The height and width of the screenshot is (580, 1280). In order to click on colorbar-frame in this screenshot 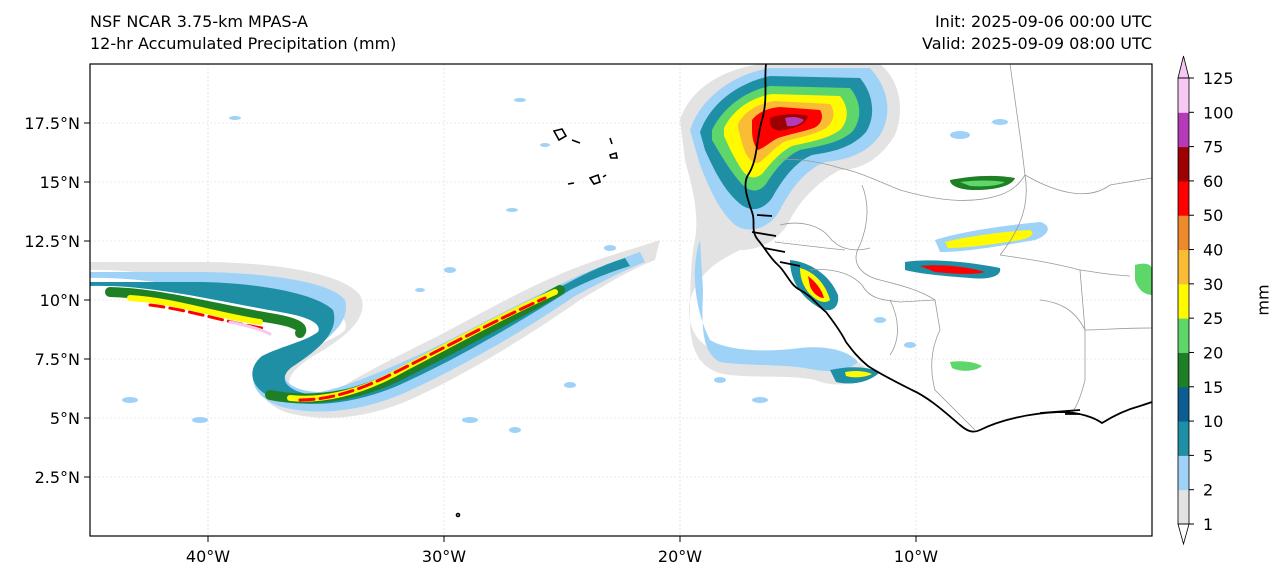, I will do `click(1183, 301)`.